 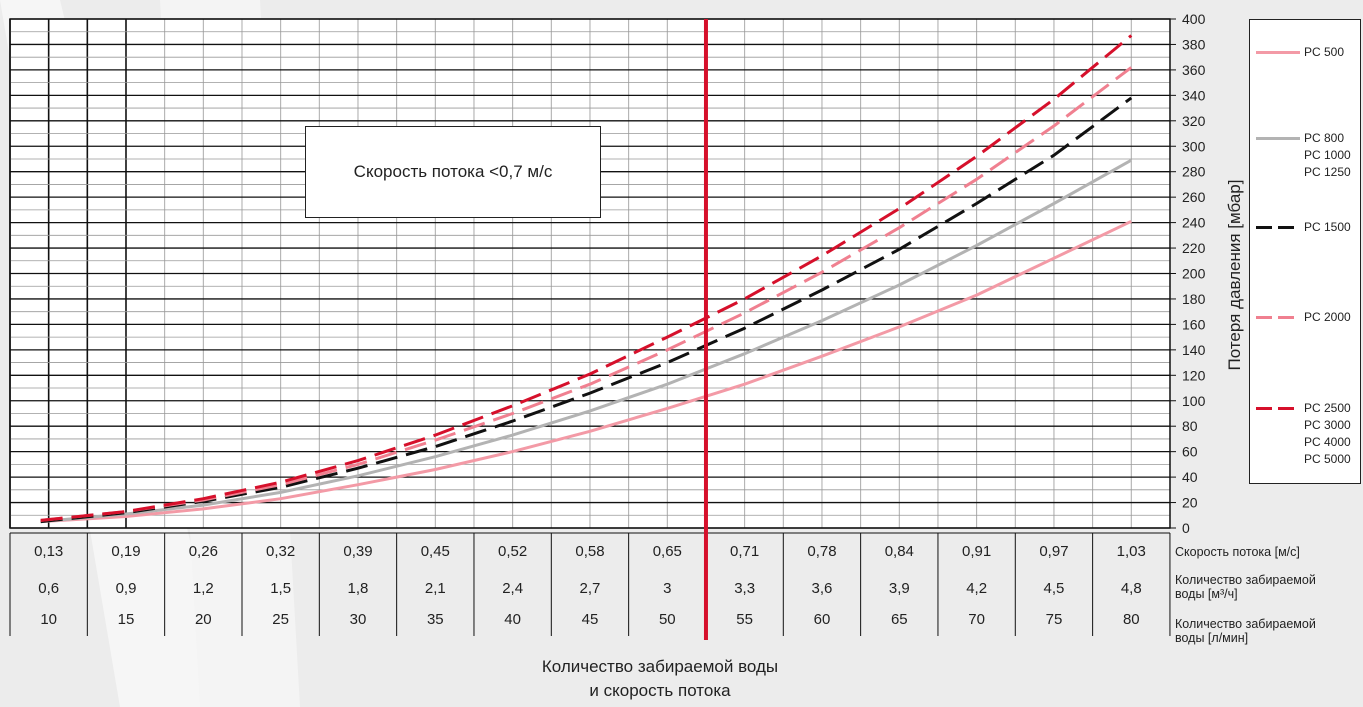 What do you see at coordinates (1194, 299) in the screenshot?
I see `y-tick-label: 180` at bounding box center [1194, 299].